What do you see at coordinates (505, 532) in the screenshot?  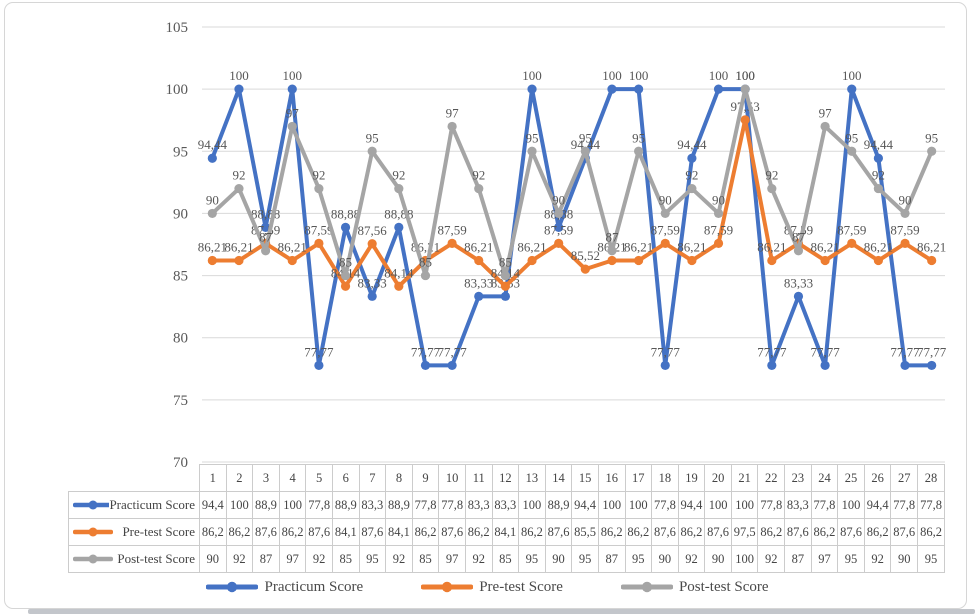 I see `table-cell-value: 84,1` at bounding box center [505, 532].